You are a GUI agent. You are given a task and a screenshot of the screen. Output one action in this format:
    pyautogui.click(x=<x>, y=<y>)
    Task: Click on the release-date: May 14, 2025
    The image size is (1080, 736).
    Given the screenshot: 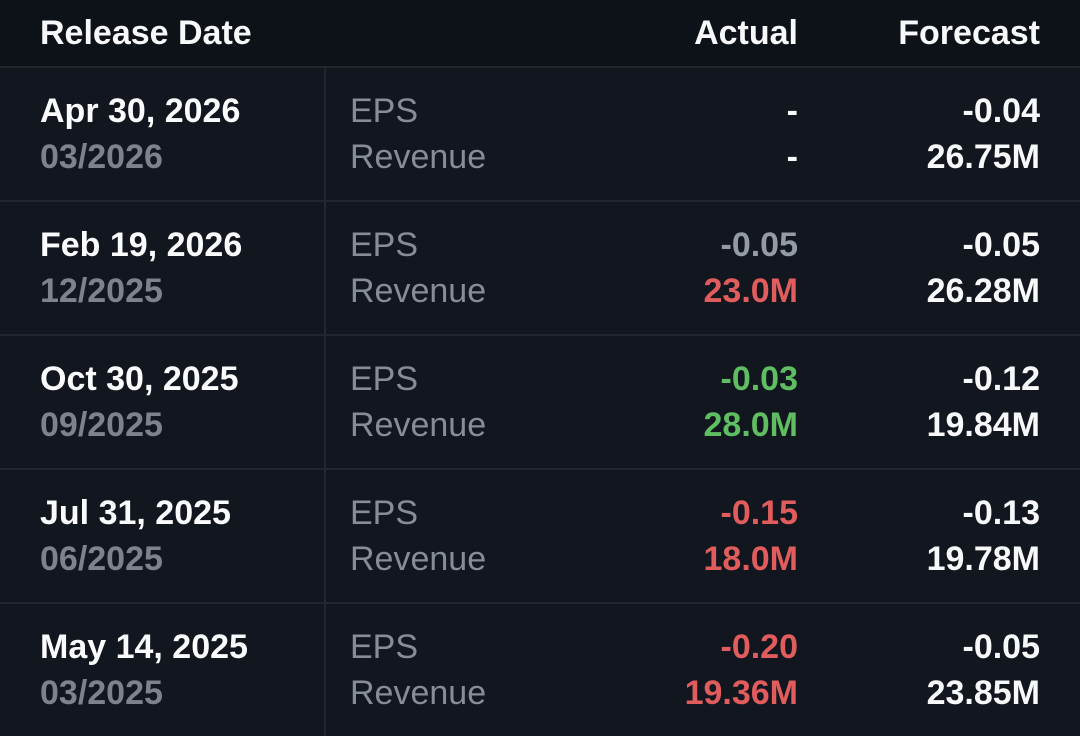 What is the action you would take?
    pyautogui.click(x=144, y=647)
    